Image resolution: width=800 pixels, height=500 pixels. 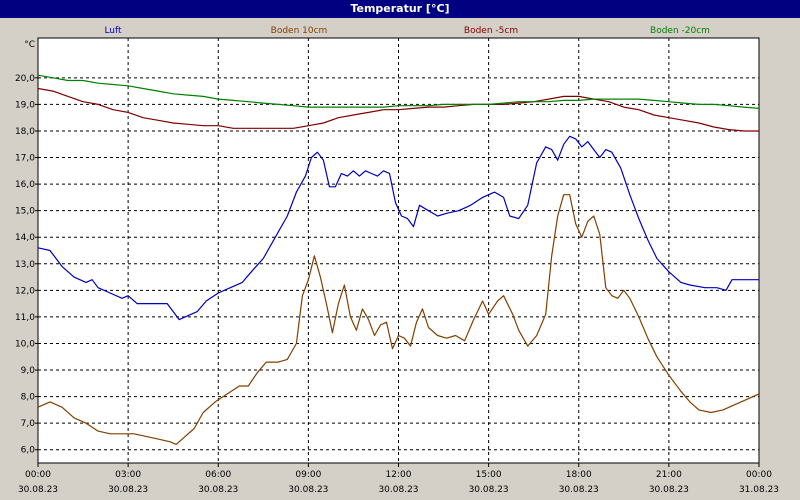 What do you see at coordinates (399, 475) in the screenshot?
I see `x-tick-time: 12:00` at bounding box center [399, 475].